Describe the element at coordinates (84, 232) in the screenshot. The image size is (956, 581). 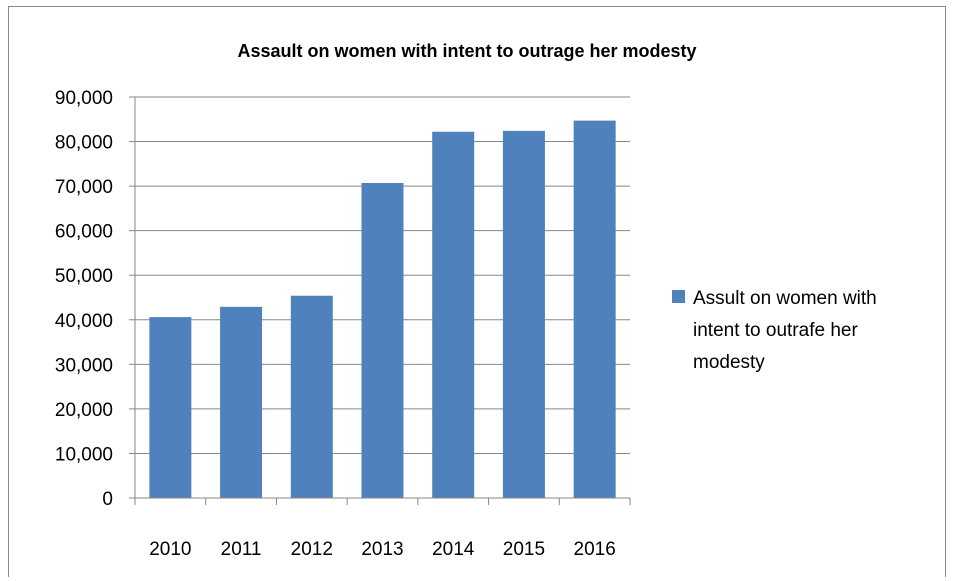
I see `y-tick-label: 60,000` at that location.